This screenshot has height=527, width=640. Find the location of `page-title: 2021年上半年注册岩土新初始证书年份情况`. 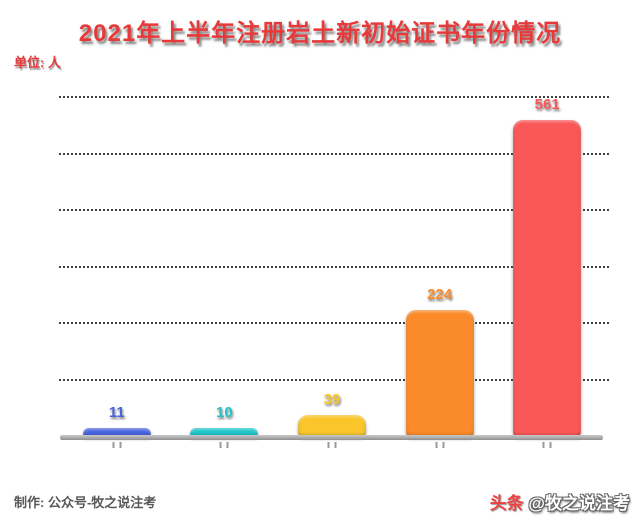

page-title: 2021年上半年注册岩土新初始证书年份情况 is located at coordinates (320, 33).